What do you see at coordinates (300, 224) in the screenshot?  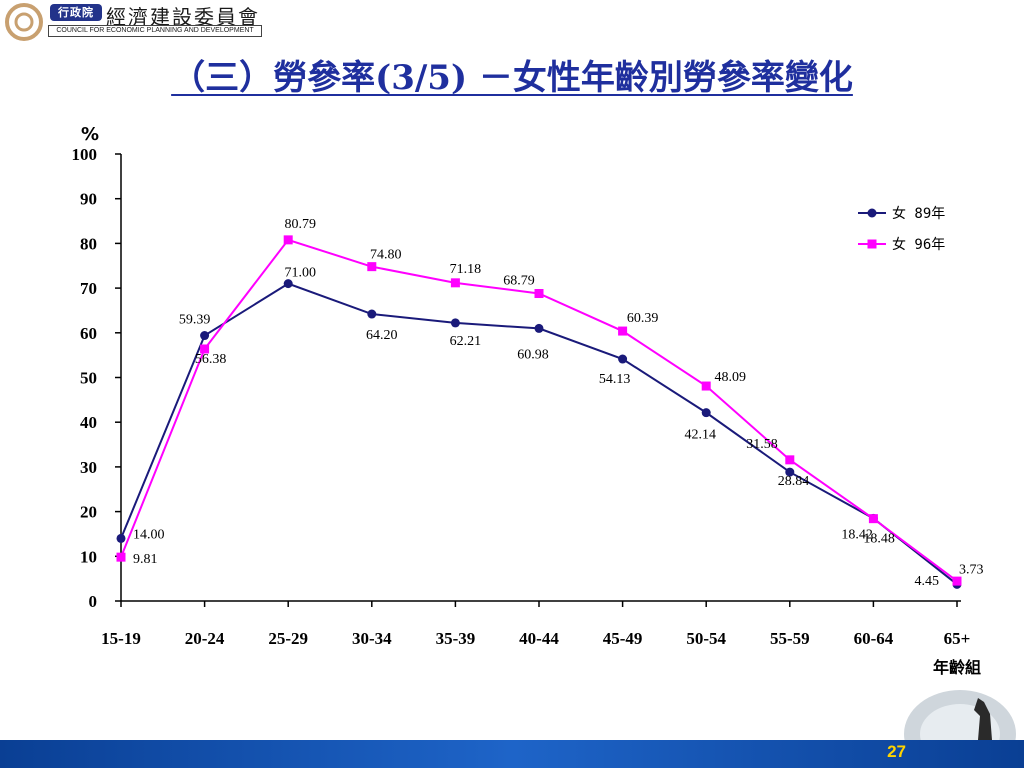 I see `data-label-96: 80.79` at bounding box center [300, 224].